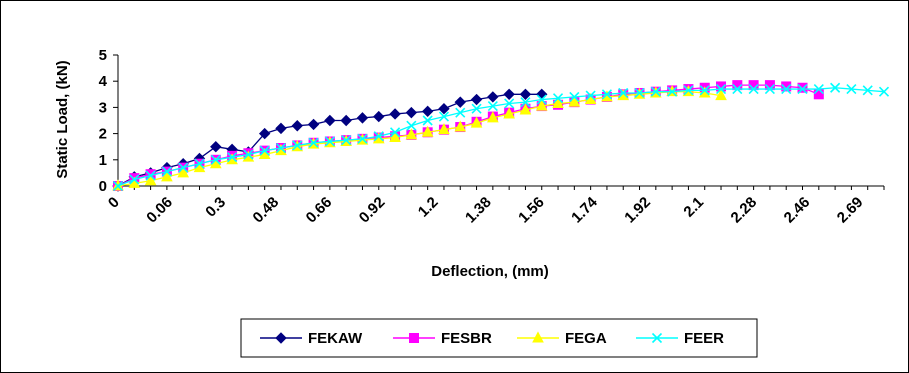 The image size is (909, 373). Describe the element at coordinates (478, 210) in the screenshot. I see `x-tick-label: 1.38` at that location.